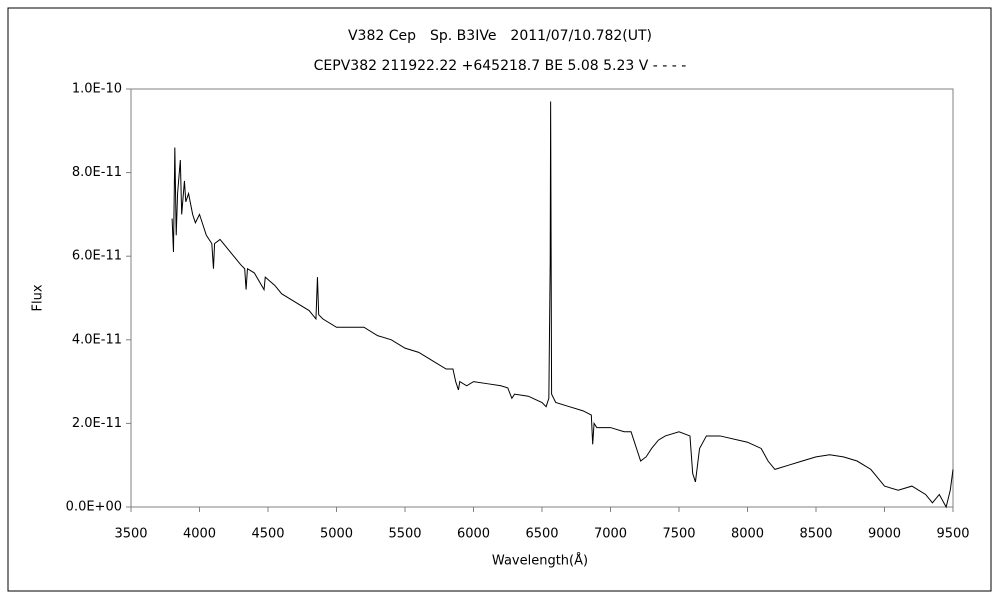 The width and height of the screenshot is (1000, 600). Describe the element at coordinates (540, 561) in the screenshot. I see `x-axis-label: Wavelength(Å)` at that location.